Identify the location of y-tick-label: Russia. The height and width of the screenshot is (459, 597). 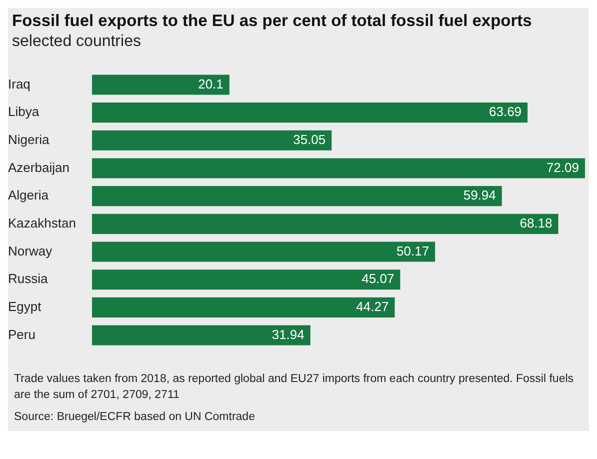
(28, 278).